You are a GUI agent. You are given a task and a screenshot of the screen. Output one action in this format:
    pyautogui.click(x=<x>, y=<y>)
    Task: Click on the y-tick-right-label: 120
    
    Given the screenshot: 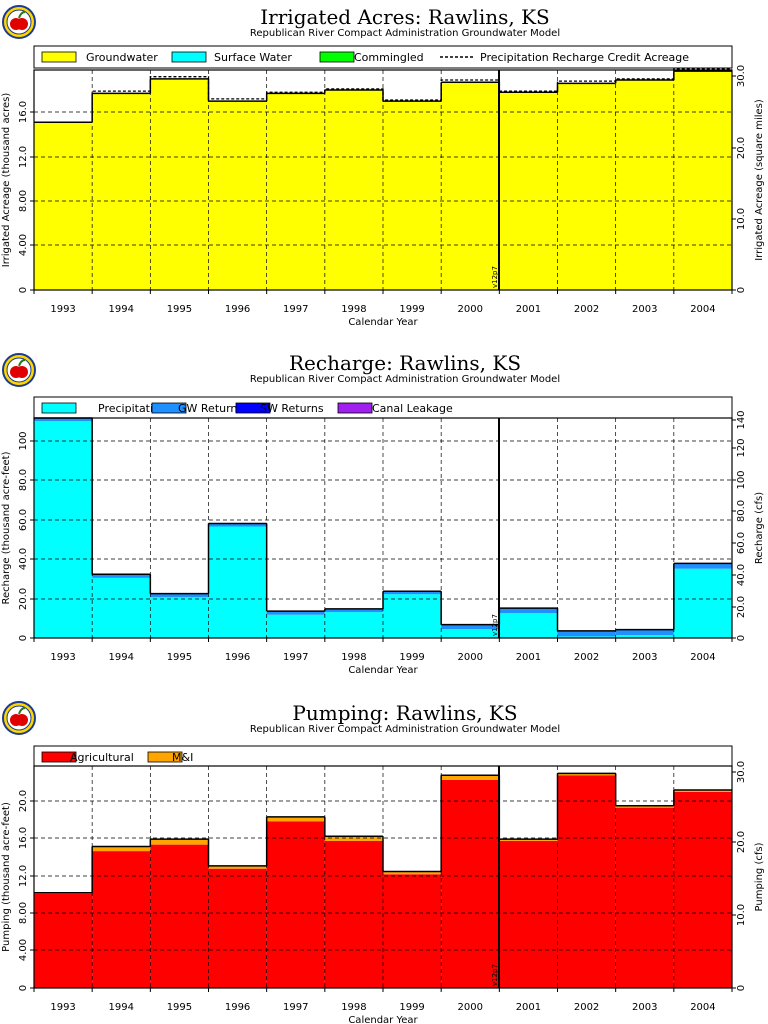 What is the action you would take?
    pyautogui.click(x=741, y=447)
    